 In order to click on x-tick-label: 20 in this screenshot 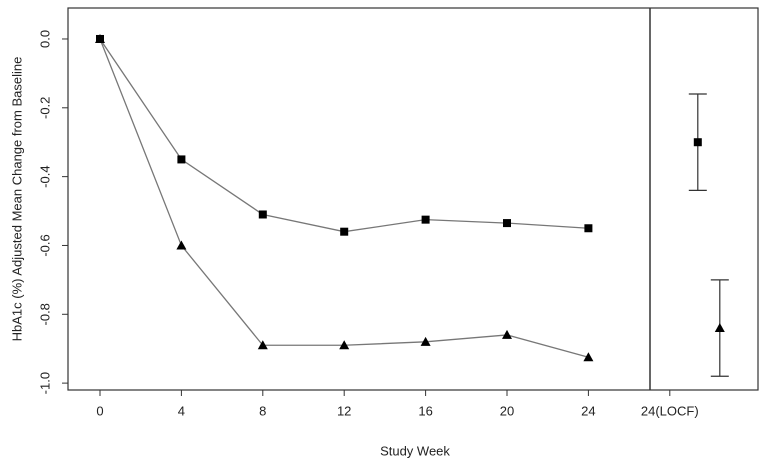, I will do `click(507, 410)`.